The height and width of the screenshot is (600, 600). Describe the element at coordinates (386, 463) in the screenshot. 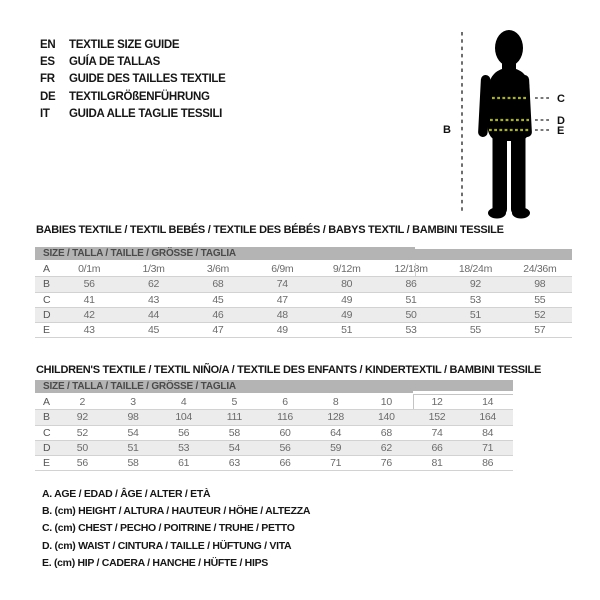

I see `table-cell: 76` at that location.